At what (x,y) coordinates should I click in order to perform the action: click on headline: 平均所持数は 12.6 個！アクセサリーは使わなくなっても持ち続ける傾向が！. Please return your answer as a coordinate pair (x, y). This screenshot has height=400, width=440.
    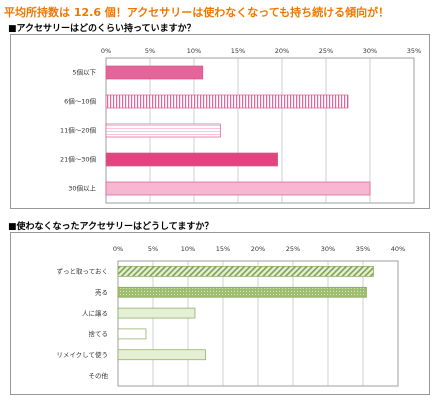
    Looking at the image, I should click on (197, 12).